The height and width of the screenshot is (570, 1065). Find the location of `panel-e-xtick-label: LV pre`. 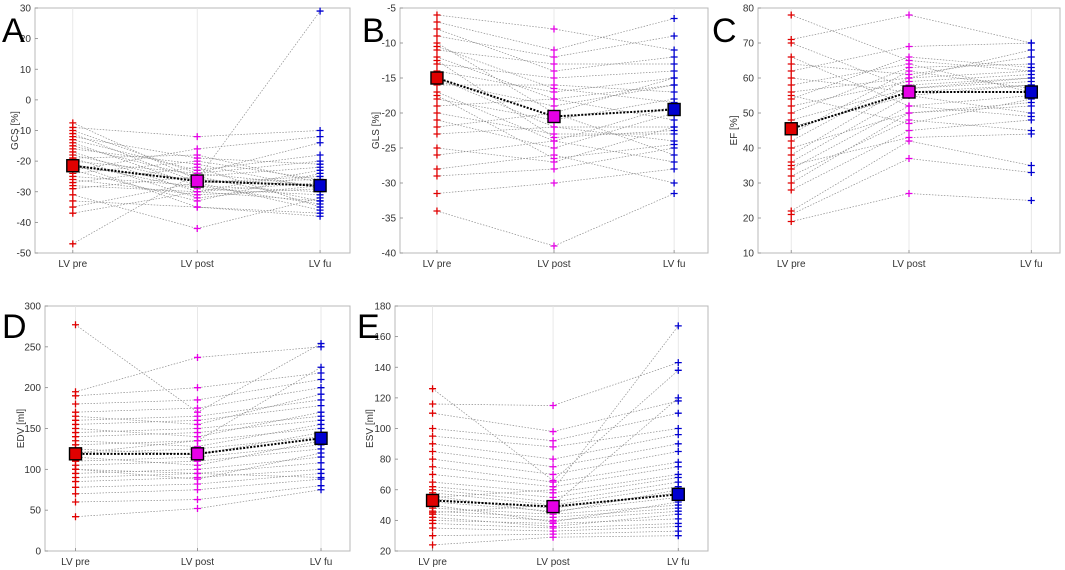

panel-e-xtick-label: LV pre is located at coordinates (432, 562).